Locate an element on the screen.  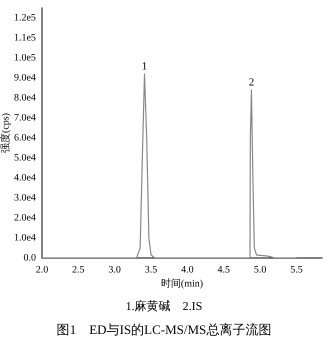
y-tick-label: 1.2e5 is located at coordinates (25, 18).